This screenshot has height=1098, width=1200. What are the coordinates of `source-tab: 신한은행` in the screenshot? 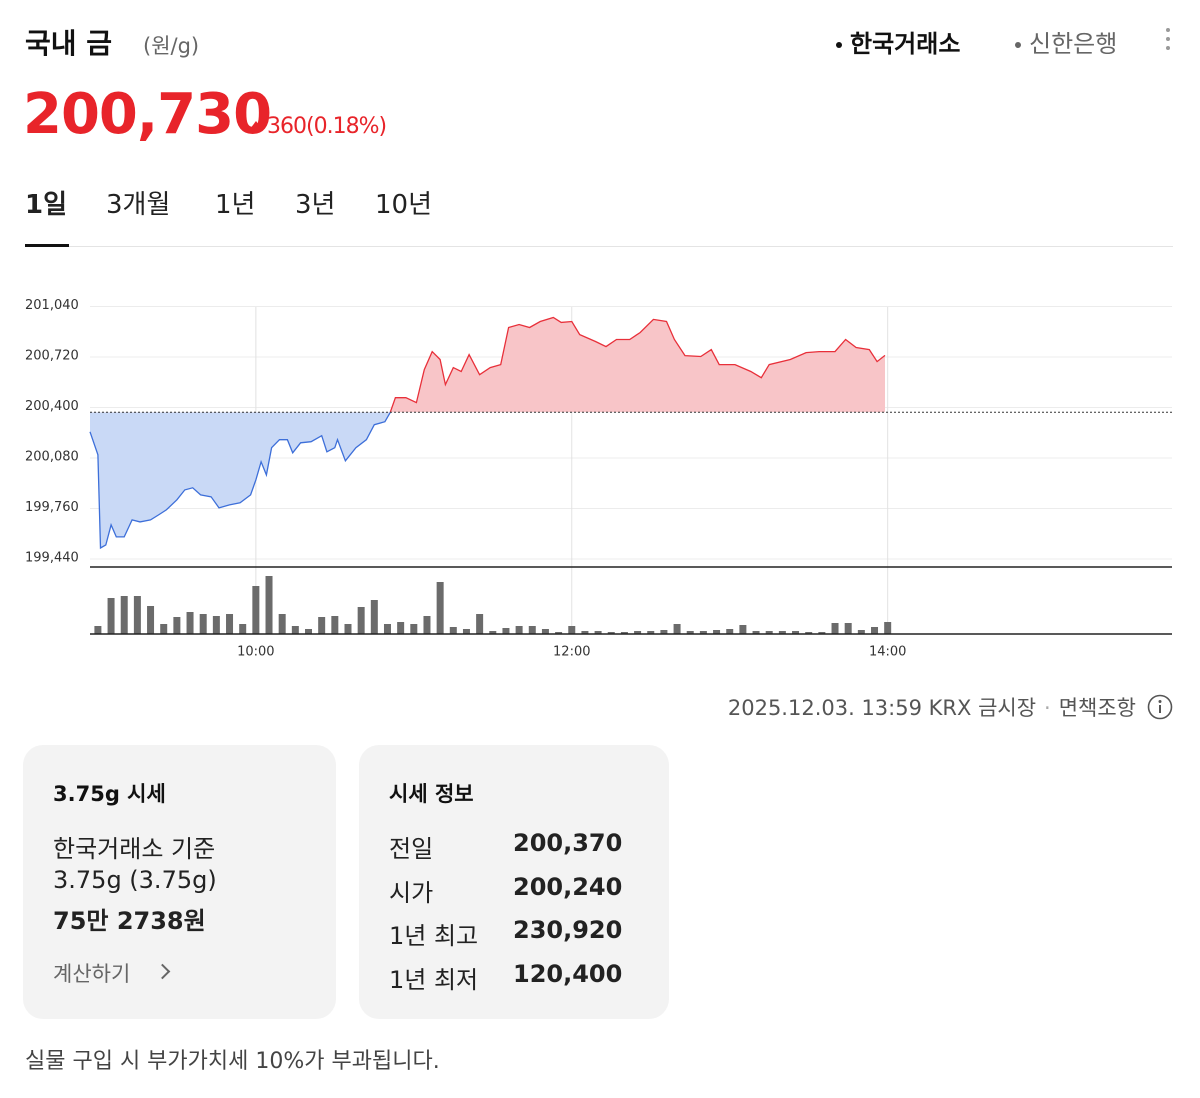 It's located at (1066, 41).